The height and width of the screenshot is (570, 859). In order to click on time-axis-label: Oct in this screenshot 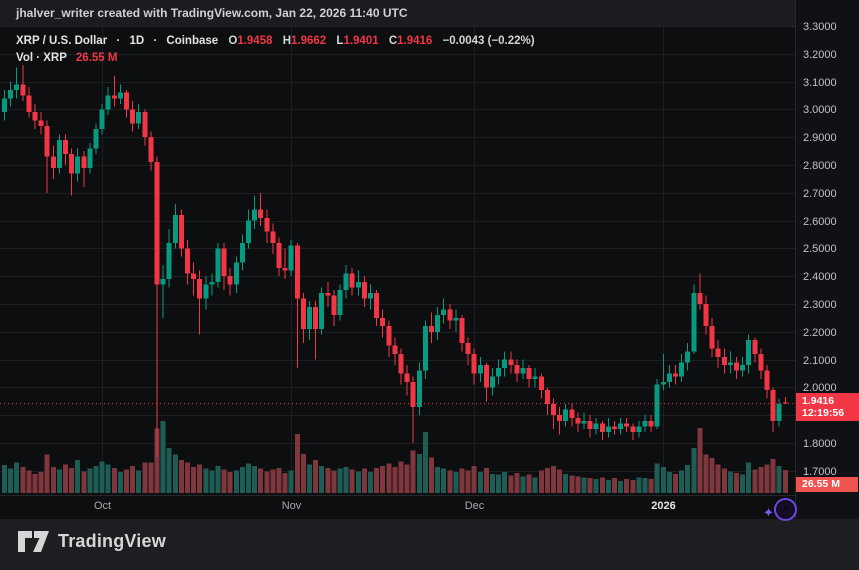, I will do `click(102, 506)`.